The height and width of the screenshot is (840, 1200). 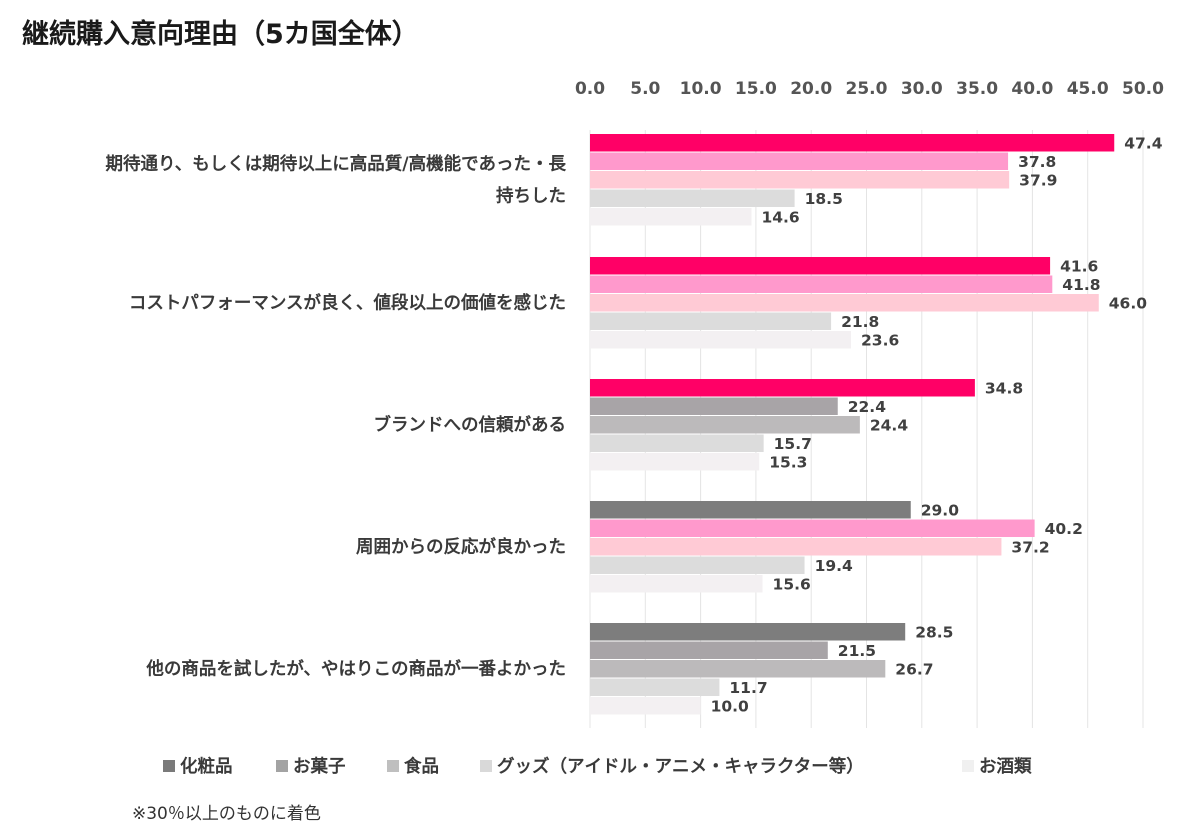 What do you see at coordinates (335, 163) in the screenshot?
I see `category-label: 期待通り、もしくは期待以上に高品質/高機能であった・長` at bounding box center [335, 163].